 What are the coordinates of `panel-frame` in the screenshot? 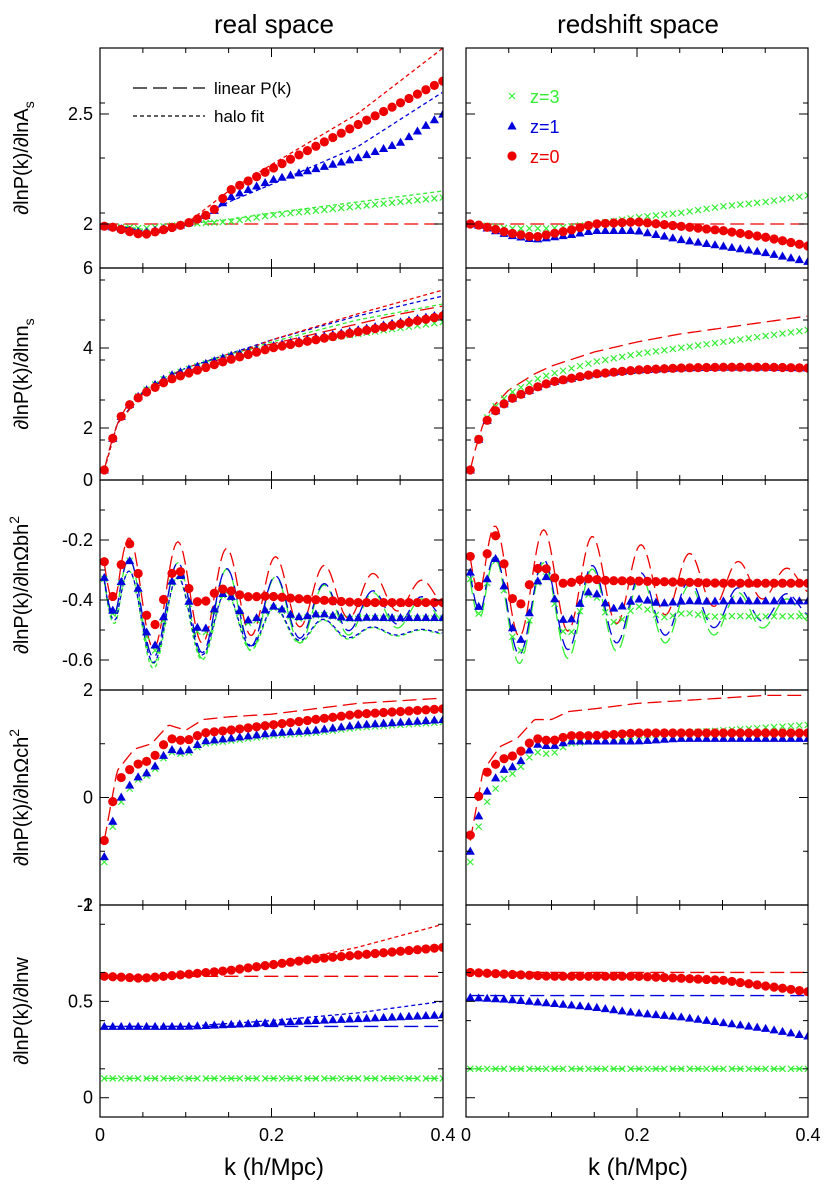 It's located at (271, 585).